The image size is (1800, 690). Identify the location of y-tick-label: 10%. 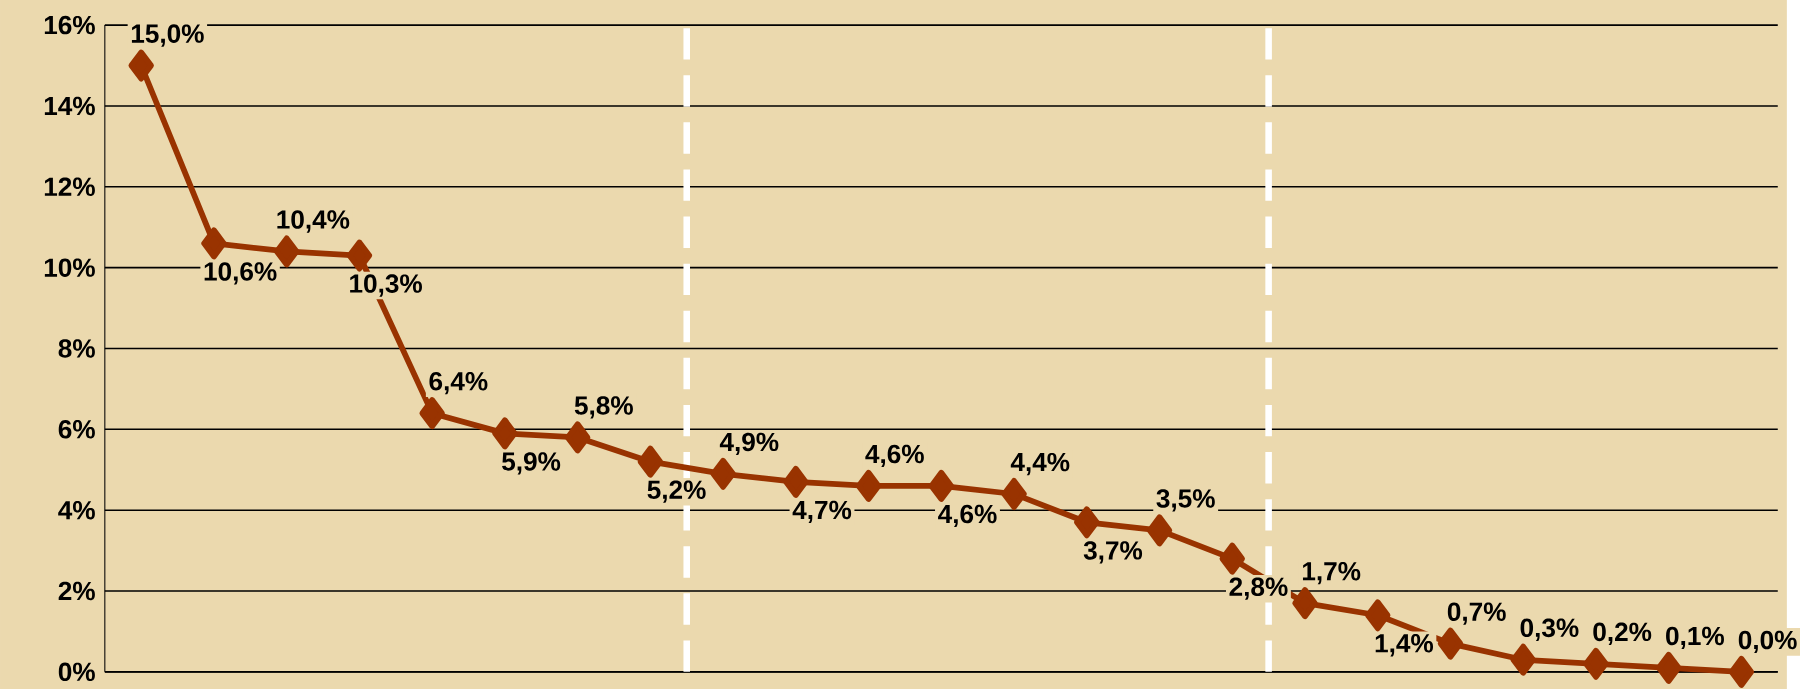
(69, 267).